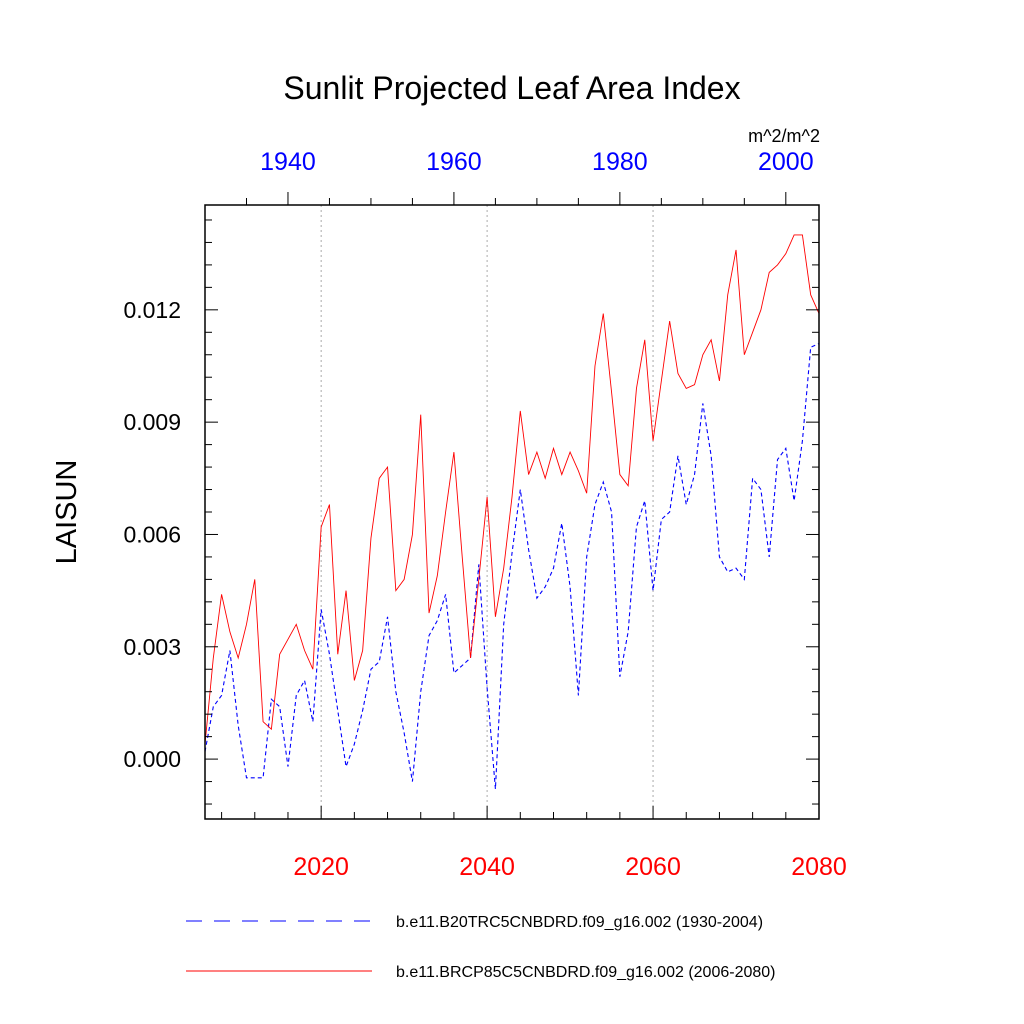  Describe the element at coordinates (511, 88) in the screenshot. I see `chart-title: Sunlit Projected Leaf Area Index` at that location.